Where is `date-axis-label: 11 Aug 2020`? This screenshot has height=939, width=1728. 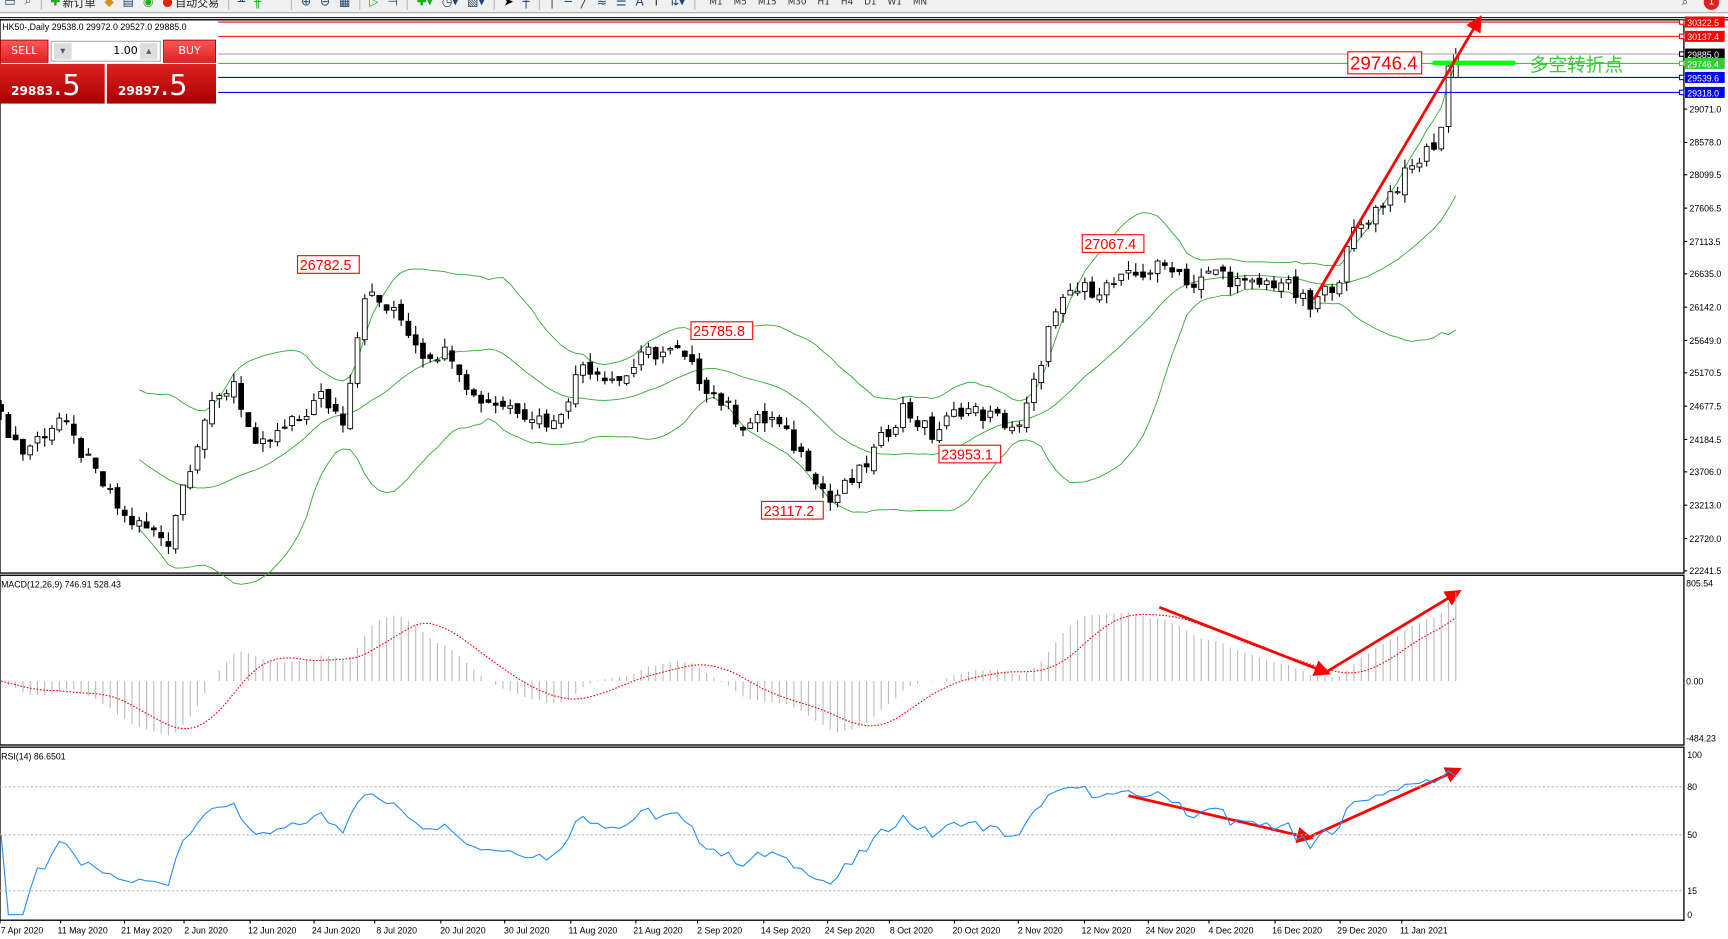 date-axis-label: 11 Aug 2020 is located at coordinates (593, 930).